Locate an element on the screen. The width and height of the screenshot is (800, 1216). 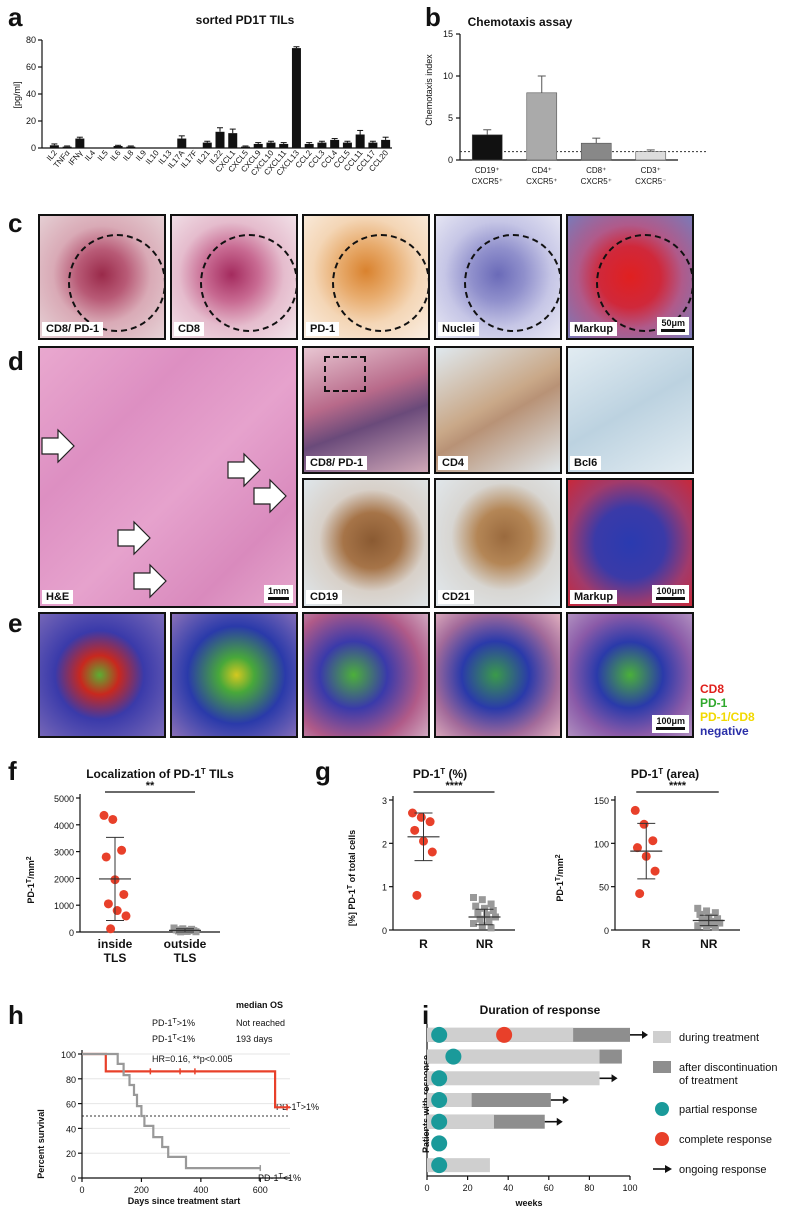
h-stats-header: median OS is located at coordinates (259, 1005).